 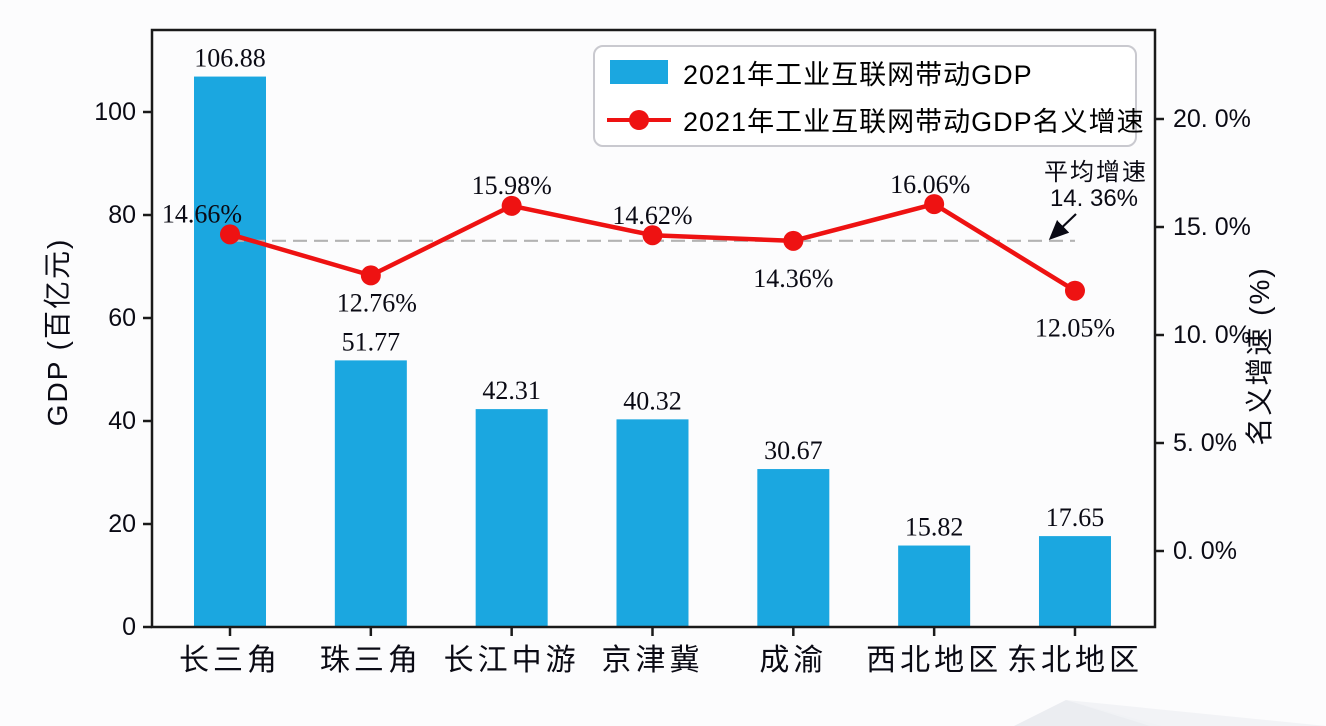 I want to click on point-label-2: 15.98%, so click(x=512, y=185).